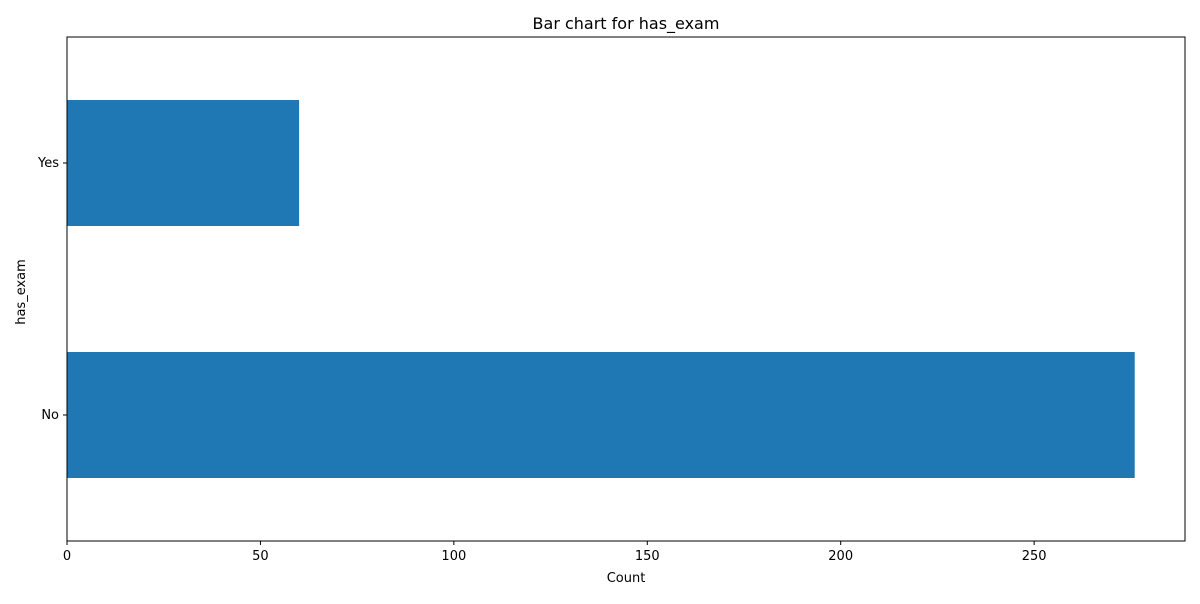  Describe the element at coordinates (52, 289) in the screenshot. I see `y-axis-ticks: No Yes` at that location.